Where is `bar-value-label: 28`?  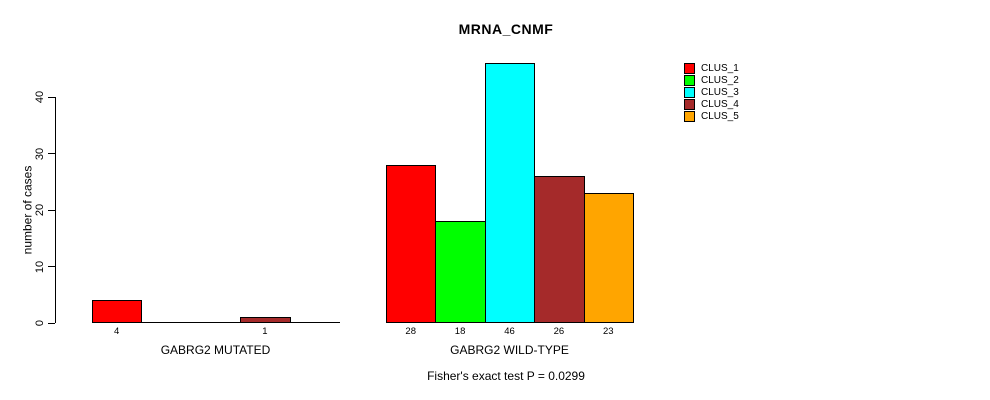
bar-value-label: 28 is located at coordinates (410, 331).